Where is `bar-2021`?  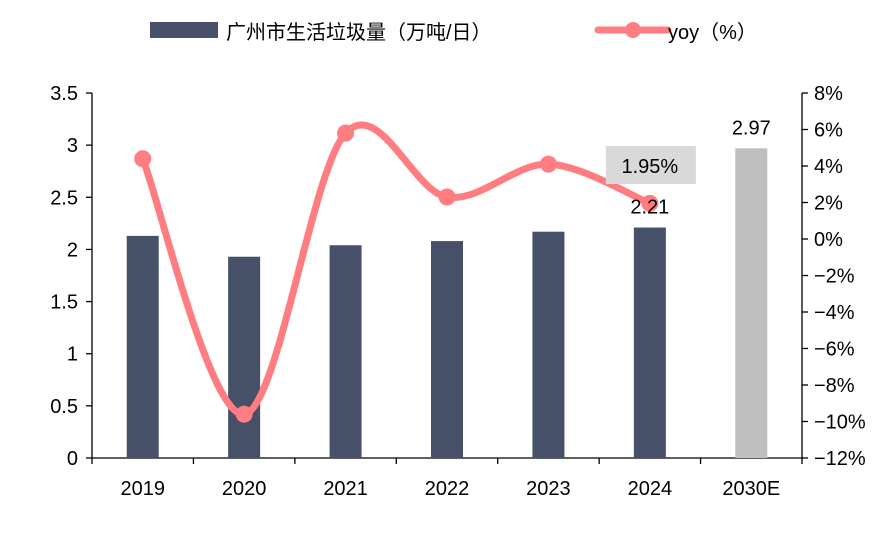 bar-2021 is located at coordinates (345, 351).